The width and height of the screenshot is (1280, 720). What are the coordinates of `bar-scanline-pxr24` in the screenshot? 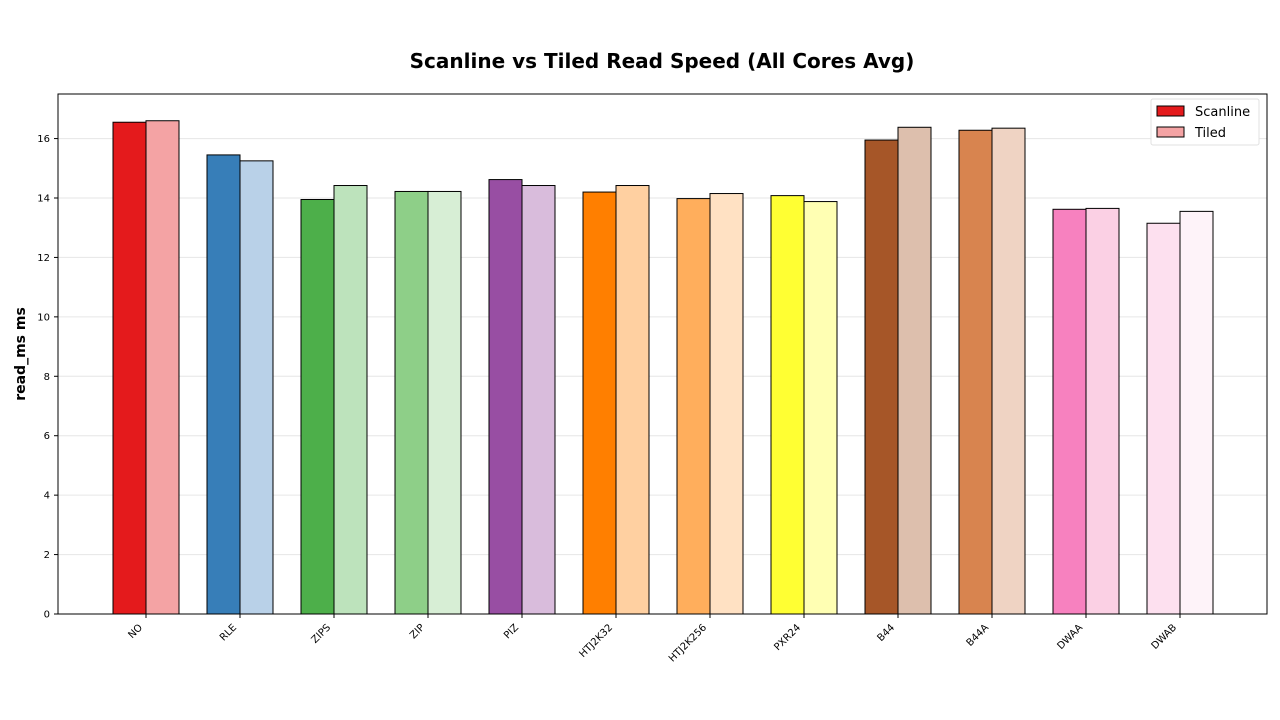 It's located at (787, 405).